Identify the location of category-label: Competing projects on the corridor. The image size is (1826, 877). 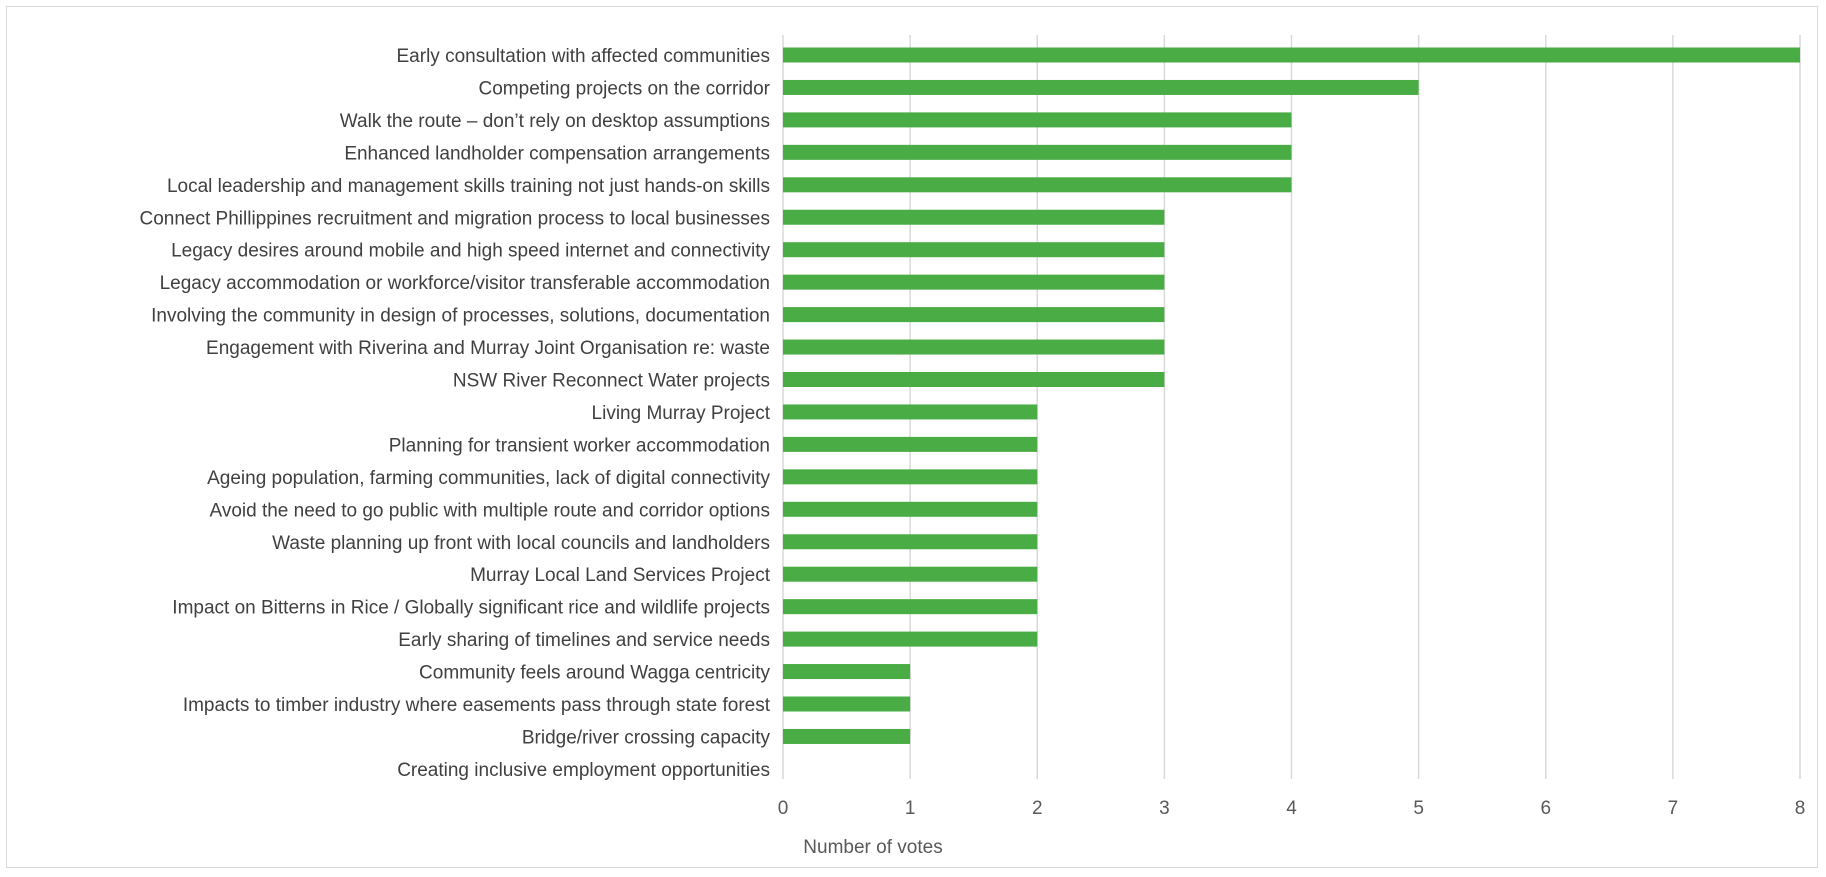
(625, 88).